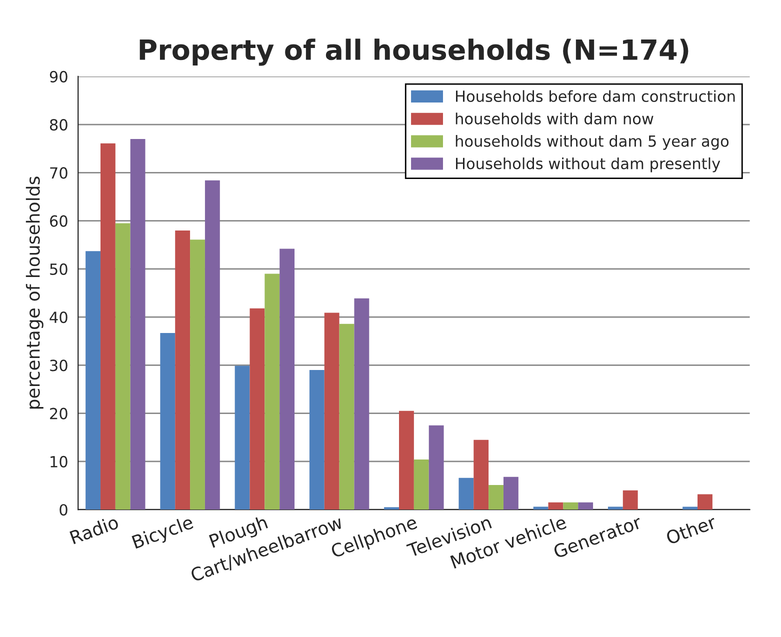 This screenshot has height=637, width=781. Describe the element at coordinates (588, 164) in the screenshot. I see `legend-label: Households without dam presently` at that location.